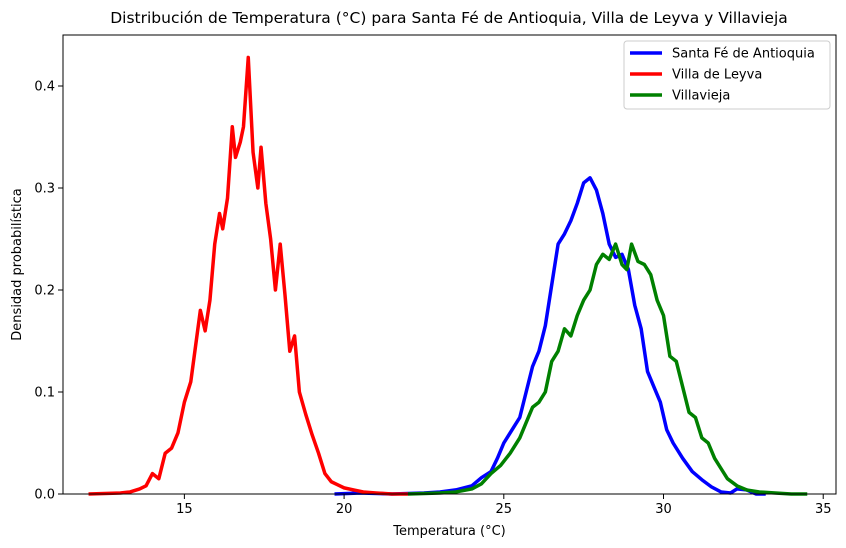  What do you see at coordinates (17, 264) in the screenshot?
I see `y-axis-label: Densidad probabilística` at bounding box center [17, 264].